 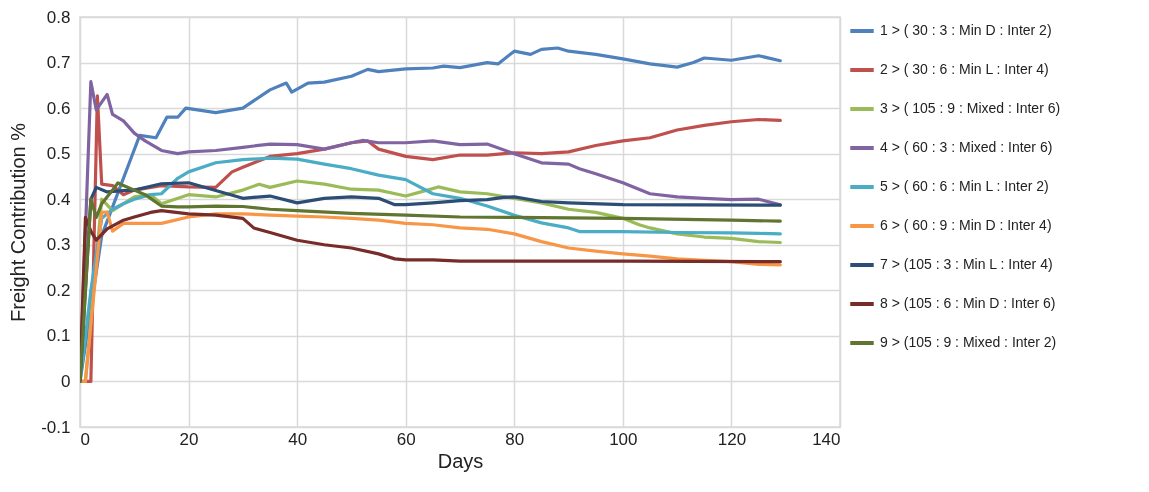 I want to click on y-tick-label: 0.4, so click(x=58, y=199).